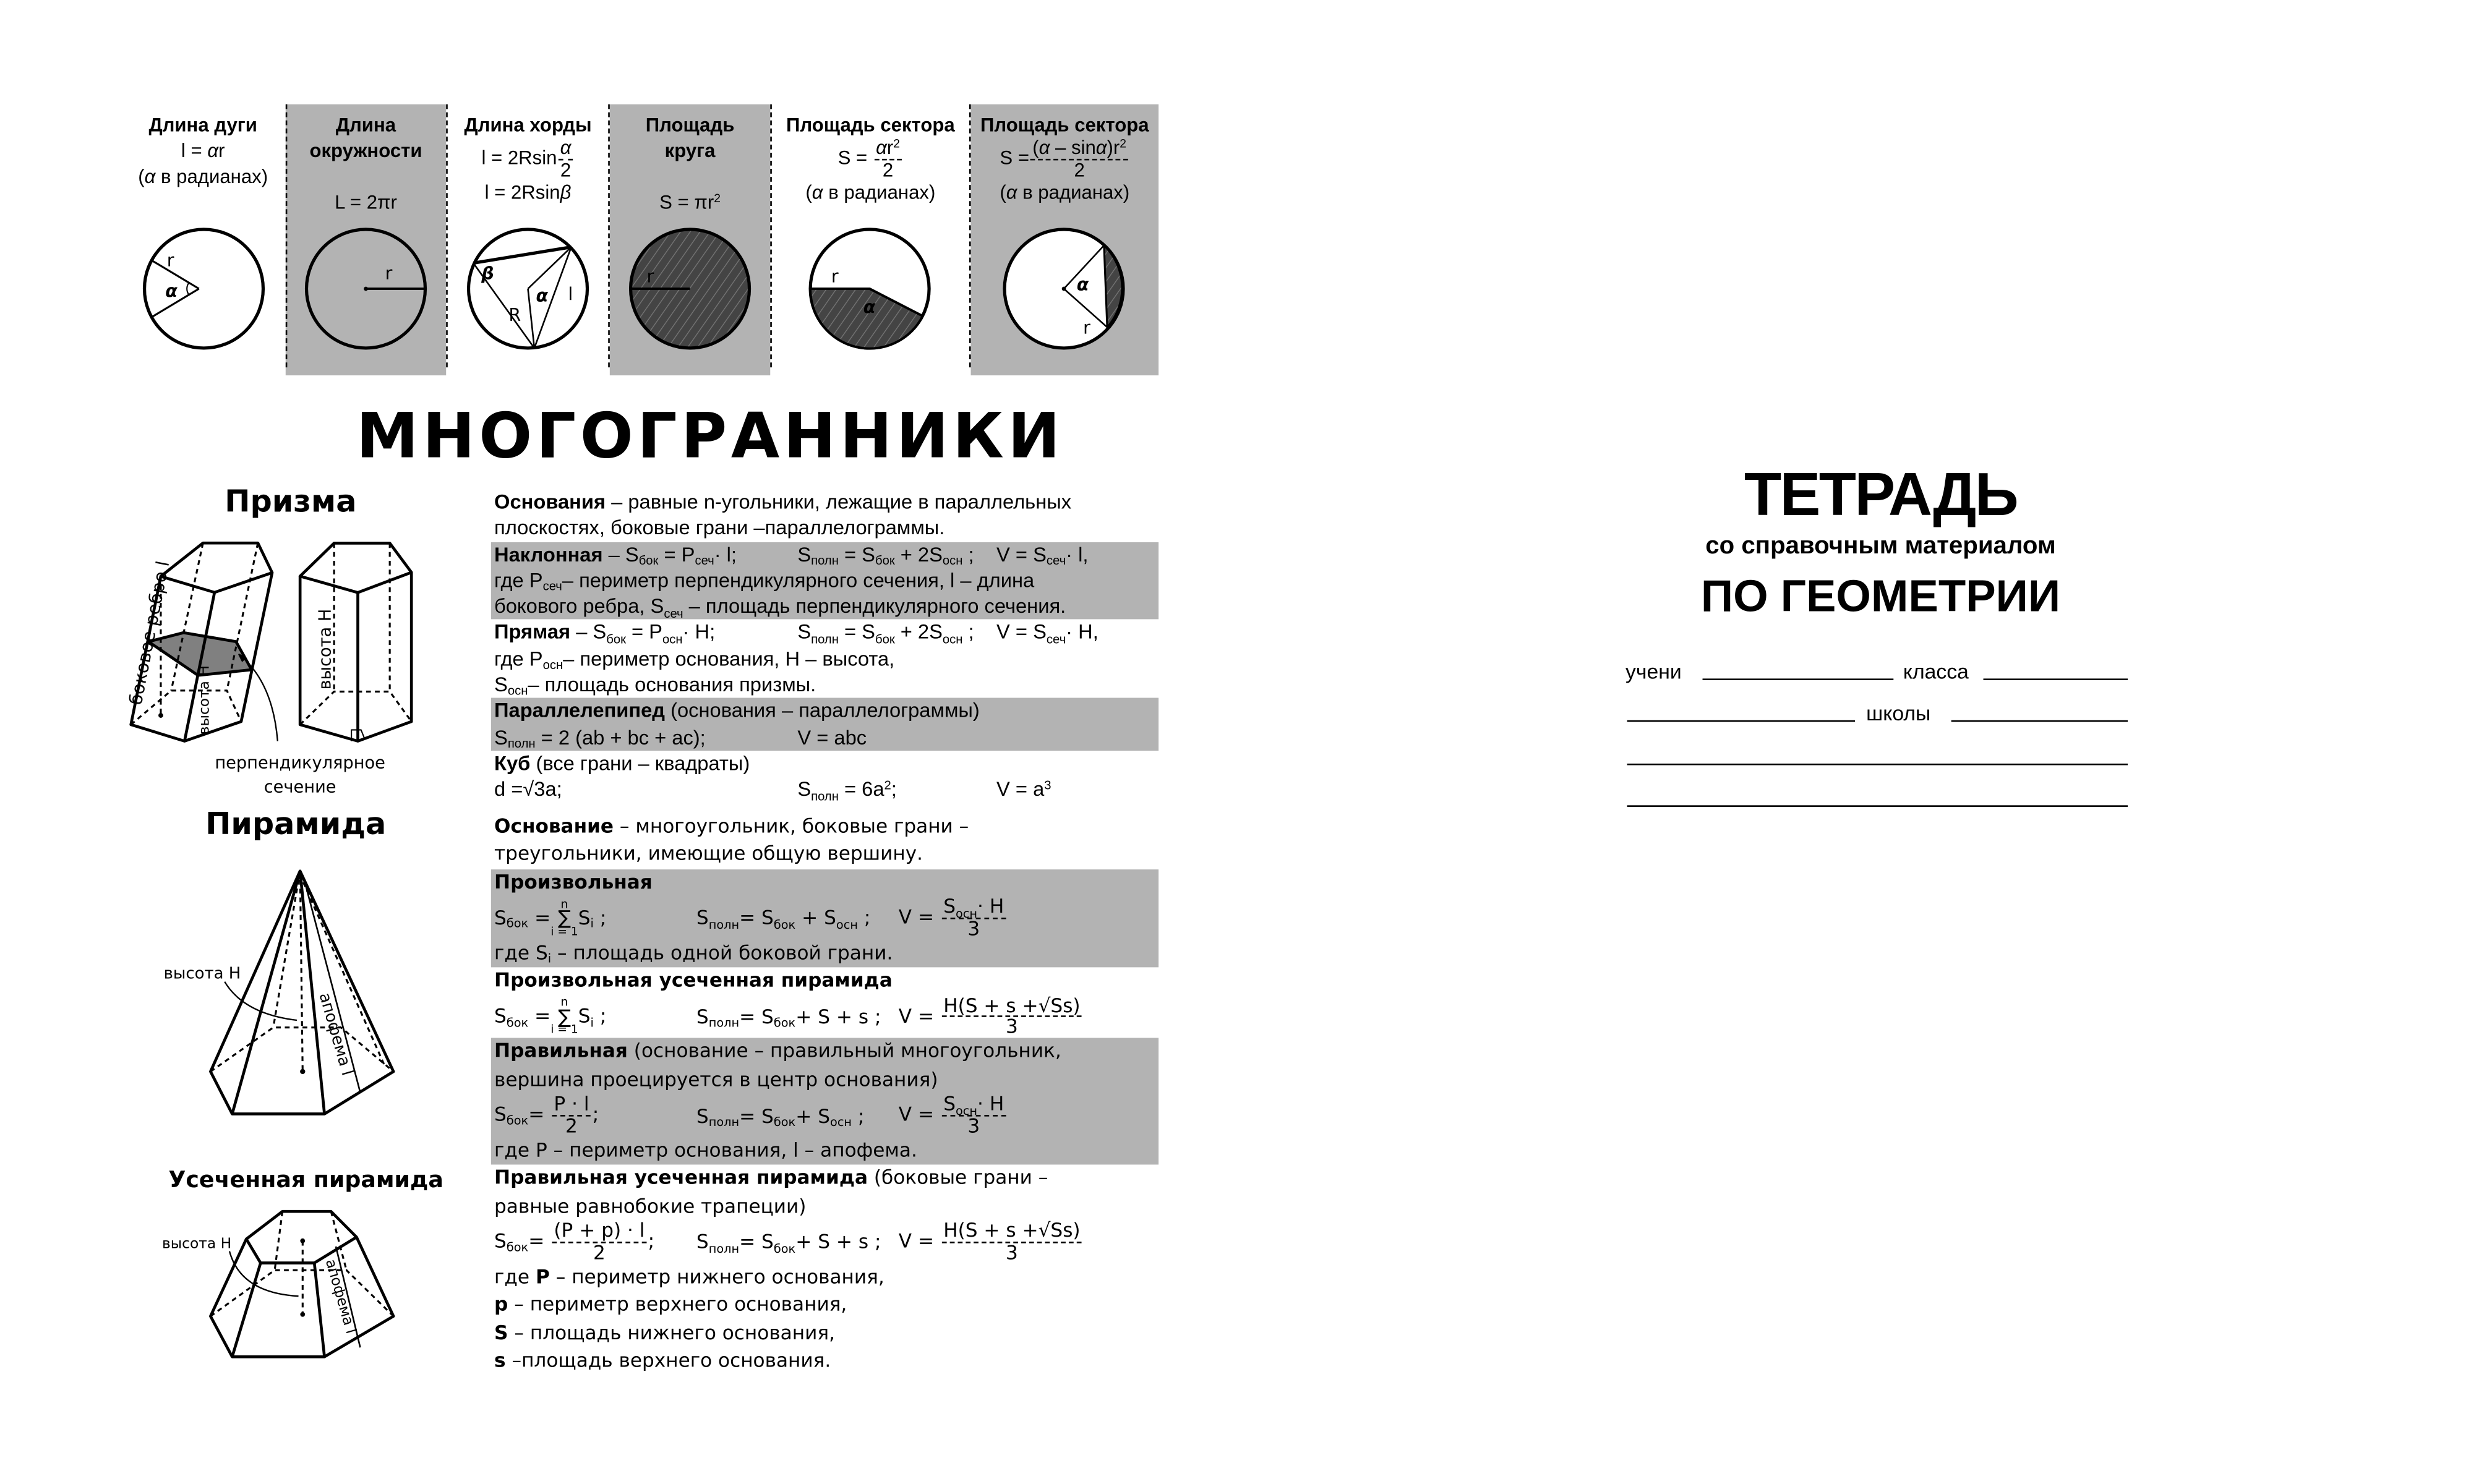  Describe the element at coordinates (958, 1178) in the screenshot. I see `text: (боковые грани –` at that location.